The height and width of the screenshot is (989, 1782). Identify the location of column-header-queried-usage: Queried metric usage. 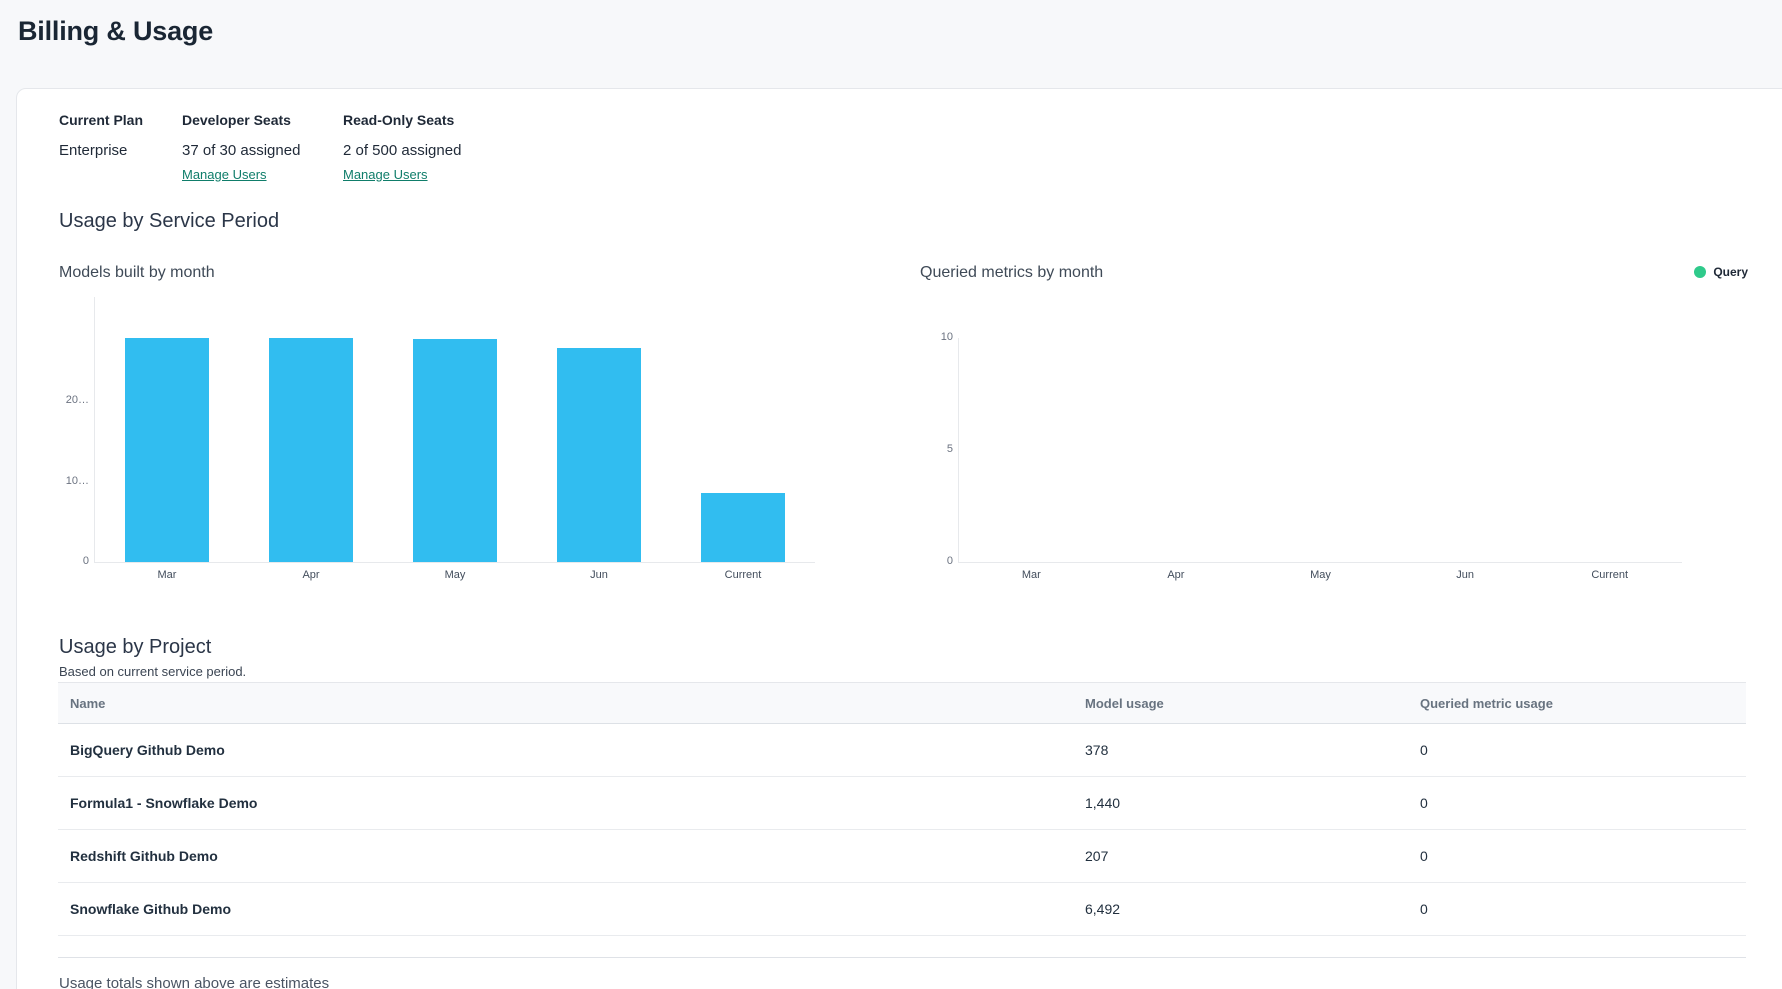
(1486, 703).